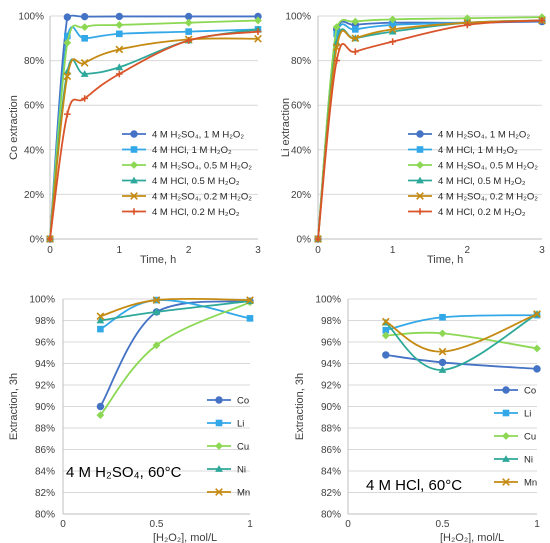 The width and height of the screenshot is (550, 543). I want to click on x-tick-label: 0.5, so click(443, 524).